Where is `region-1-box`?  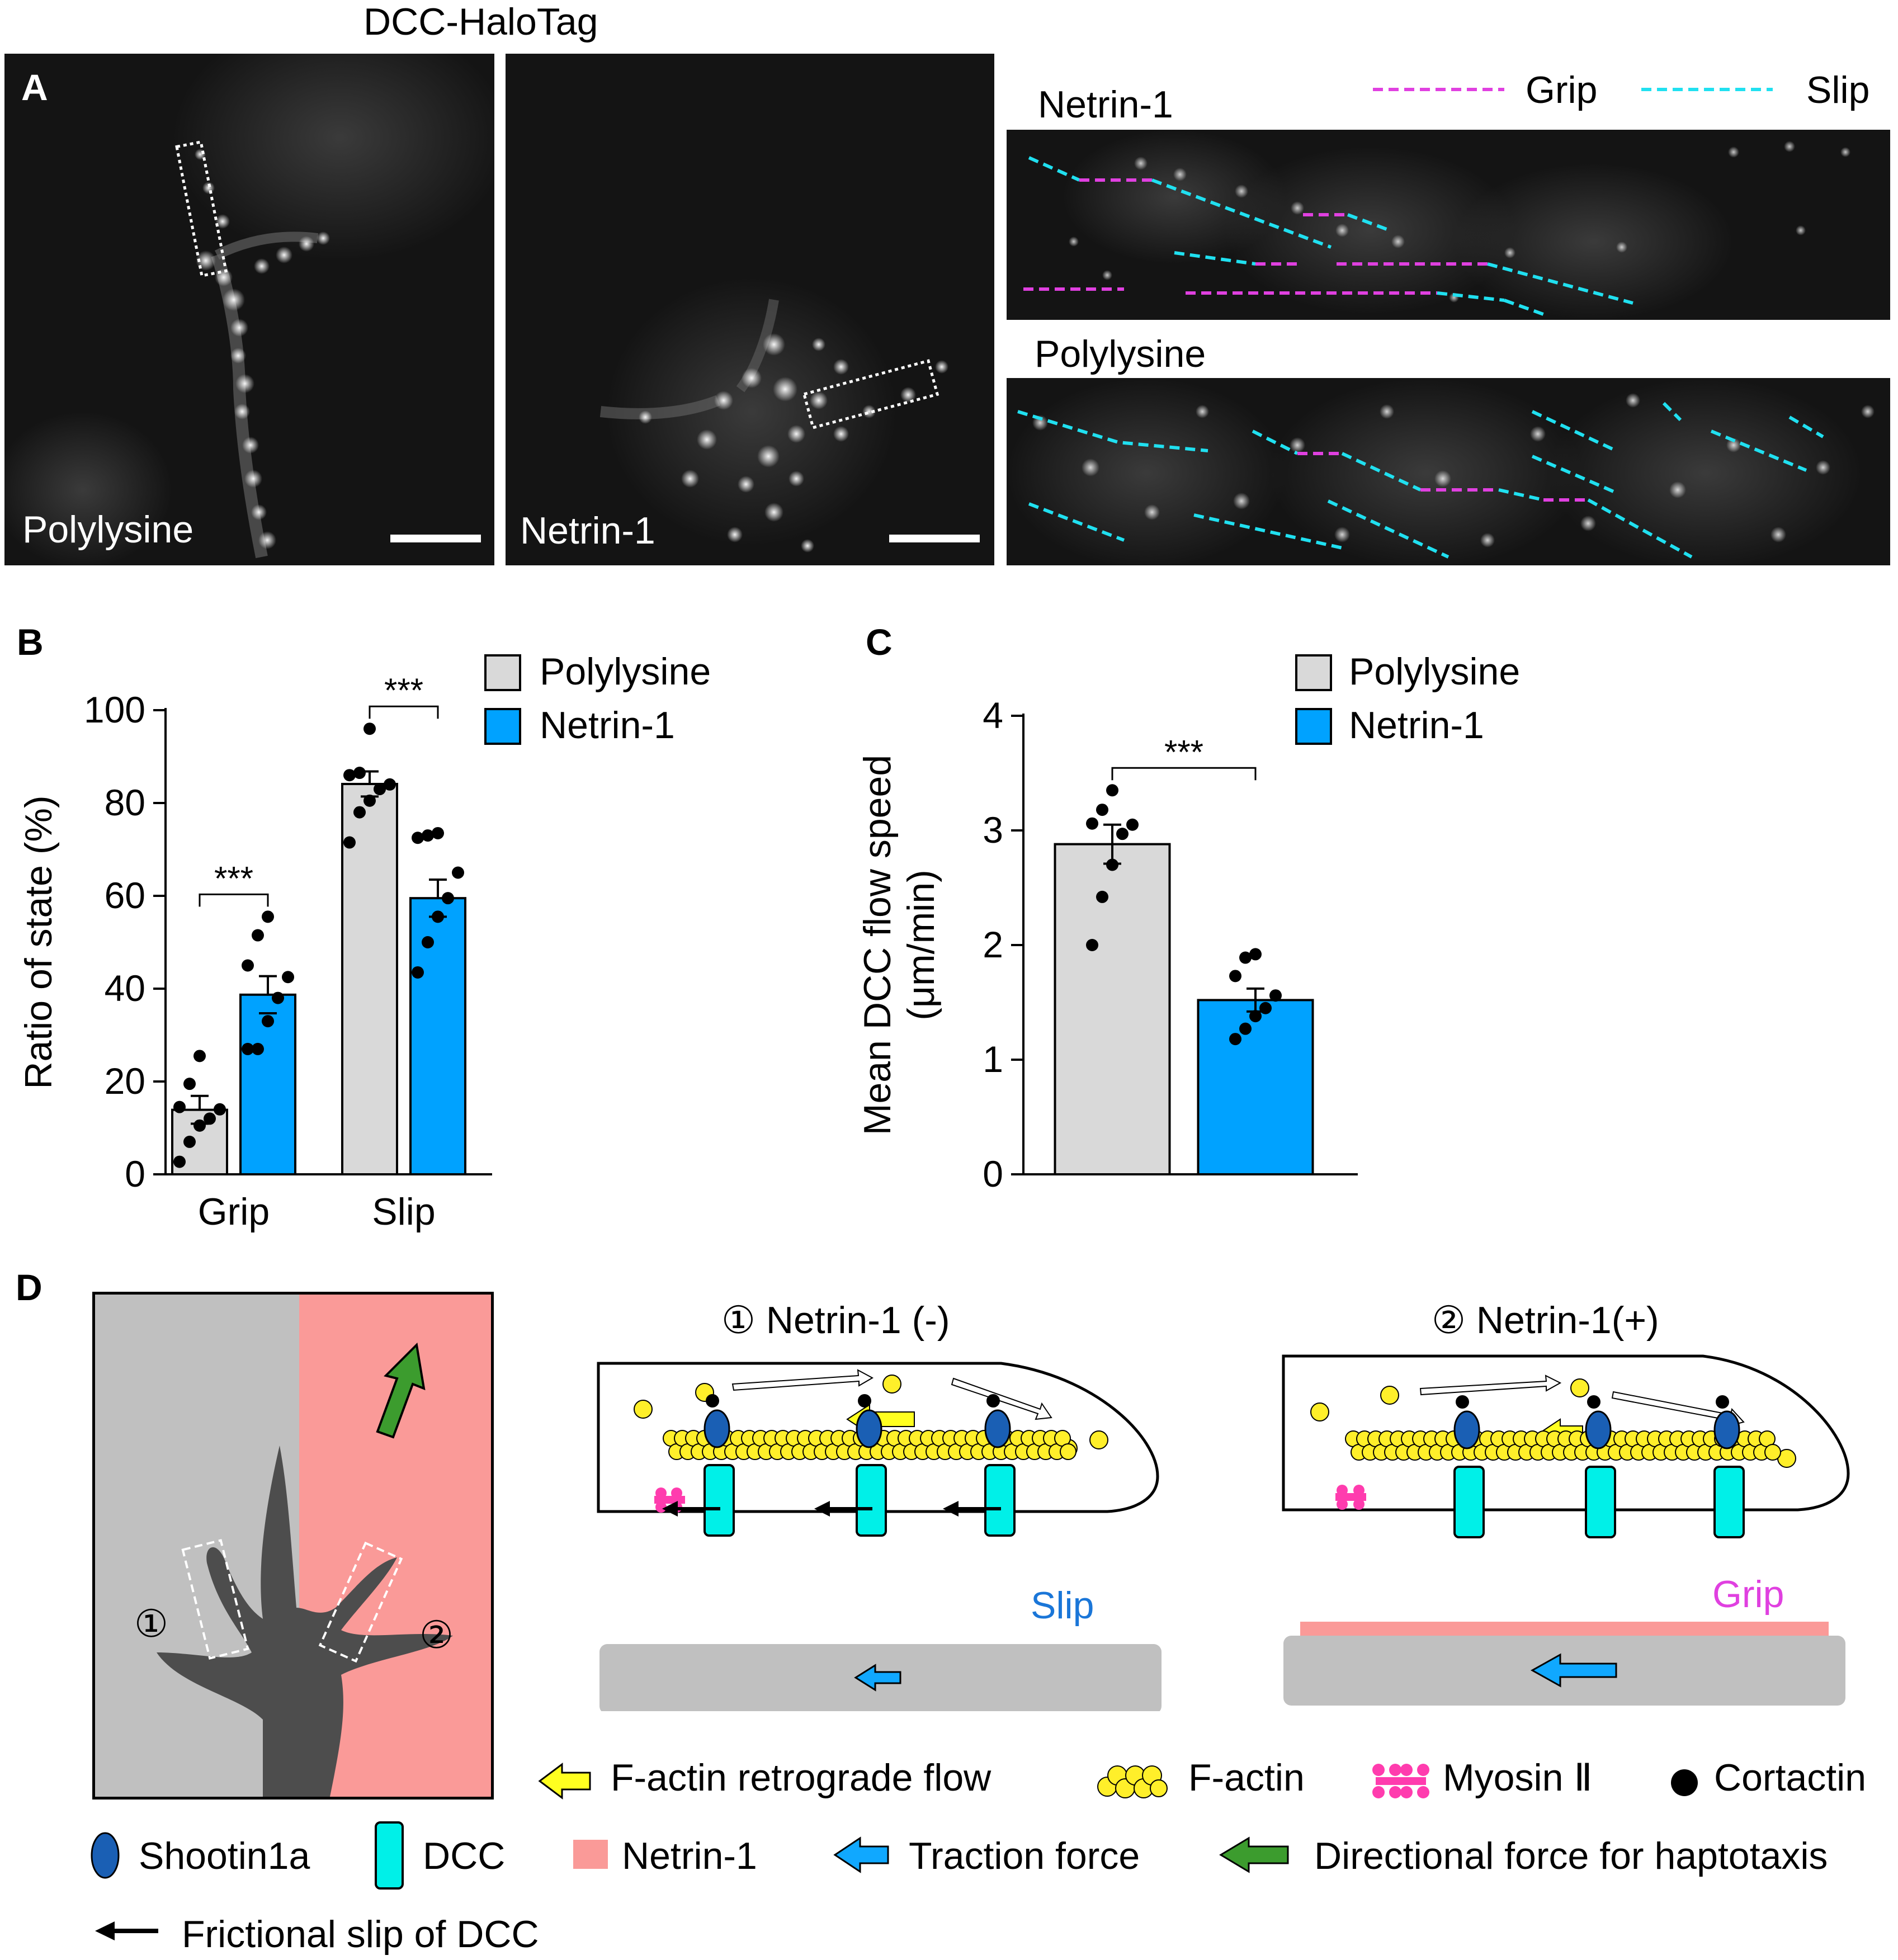
region-1-box is located at coordinates (215, 1599).